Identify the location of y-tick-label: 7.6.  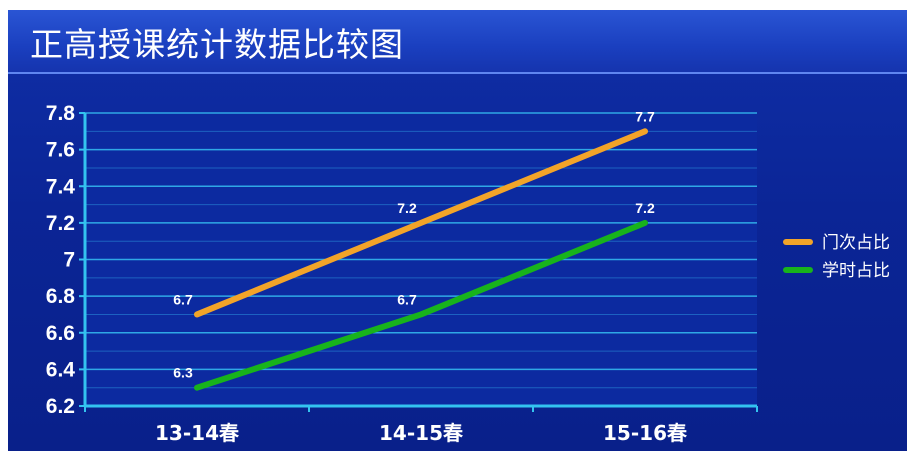
(60, 150).